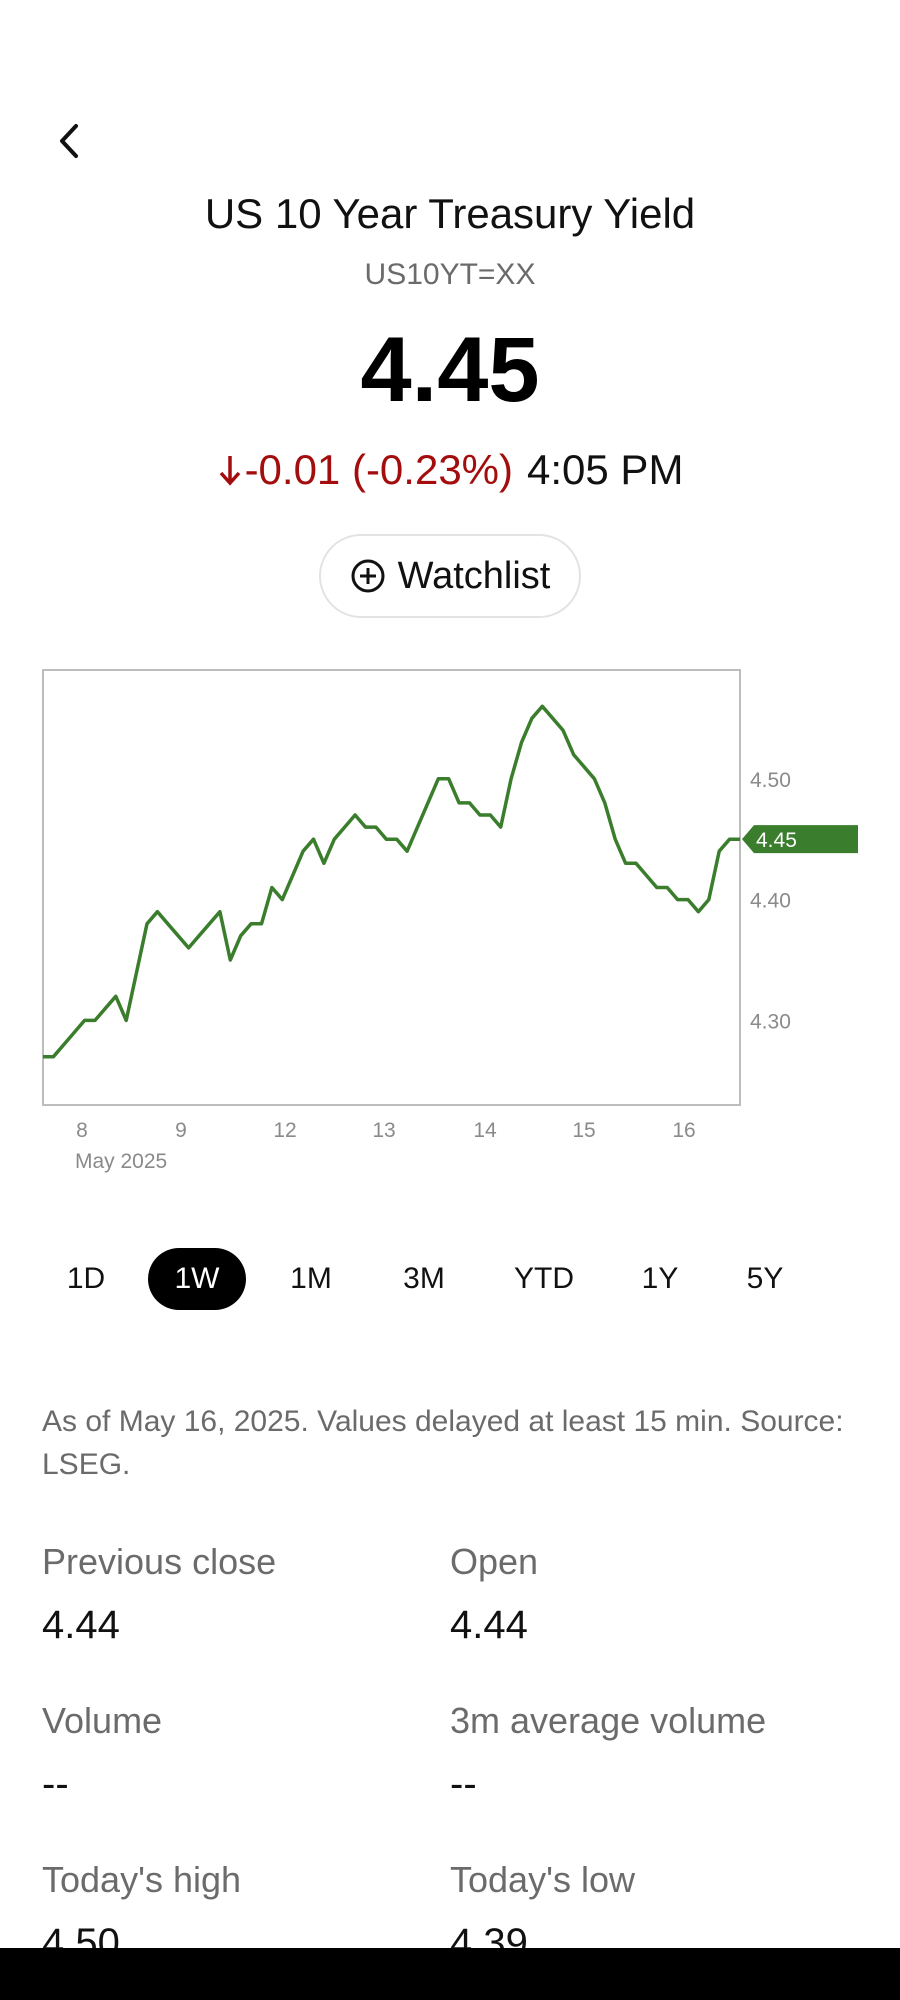 The width and height of the screenshot is (900, 2000). I want to click on range-1w: 1W, so click(197, 1279).